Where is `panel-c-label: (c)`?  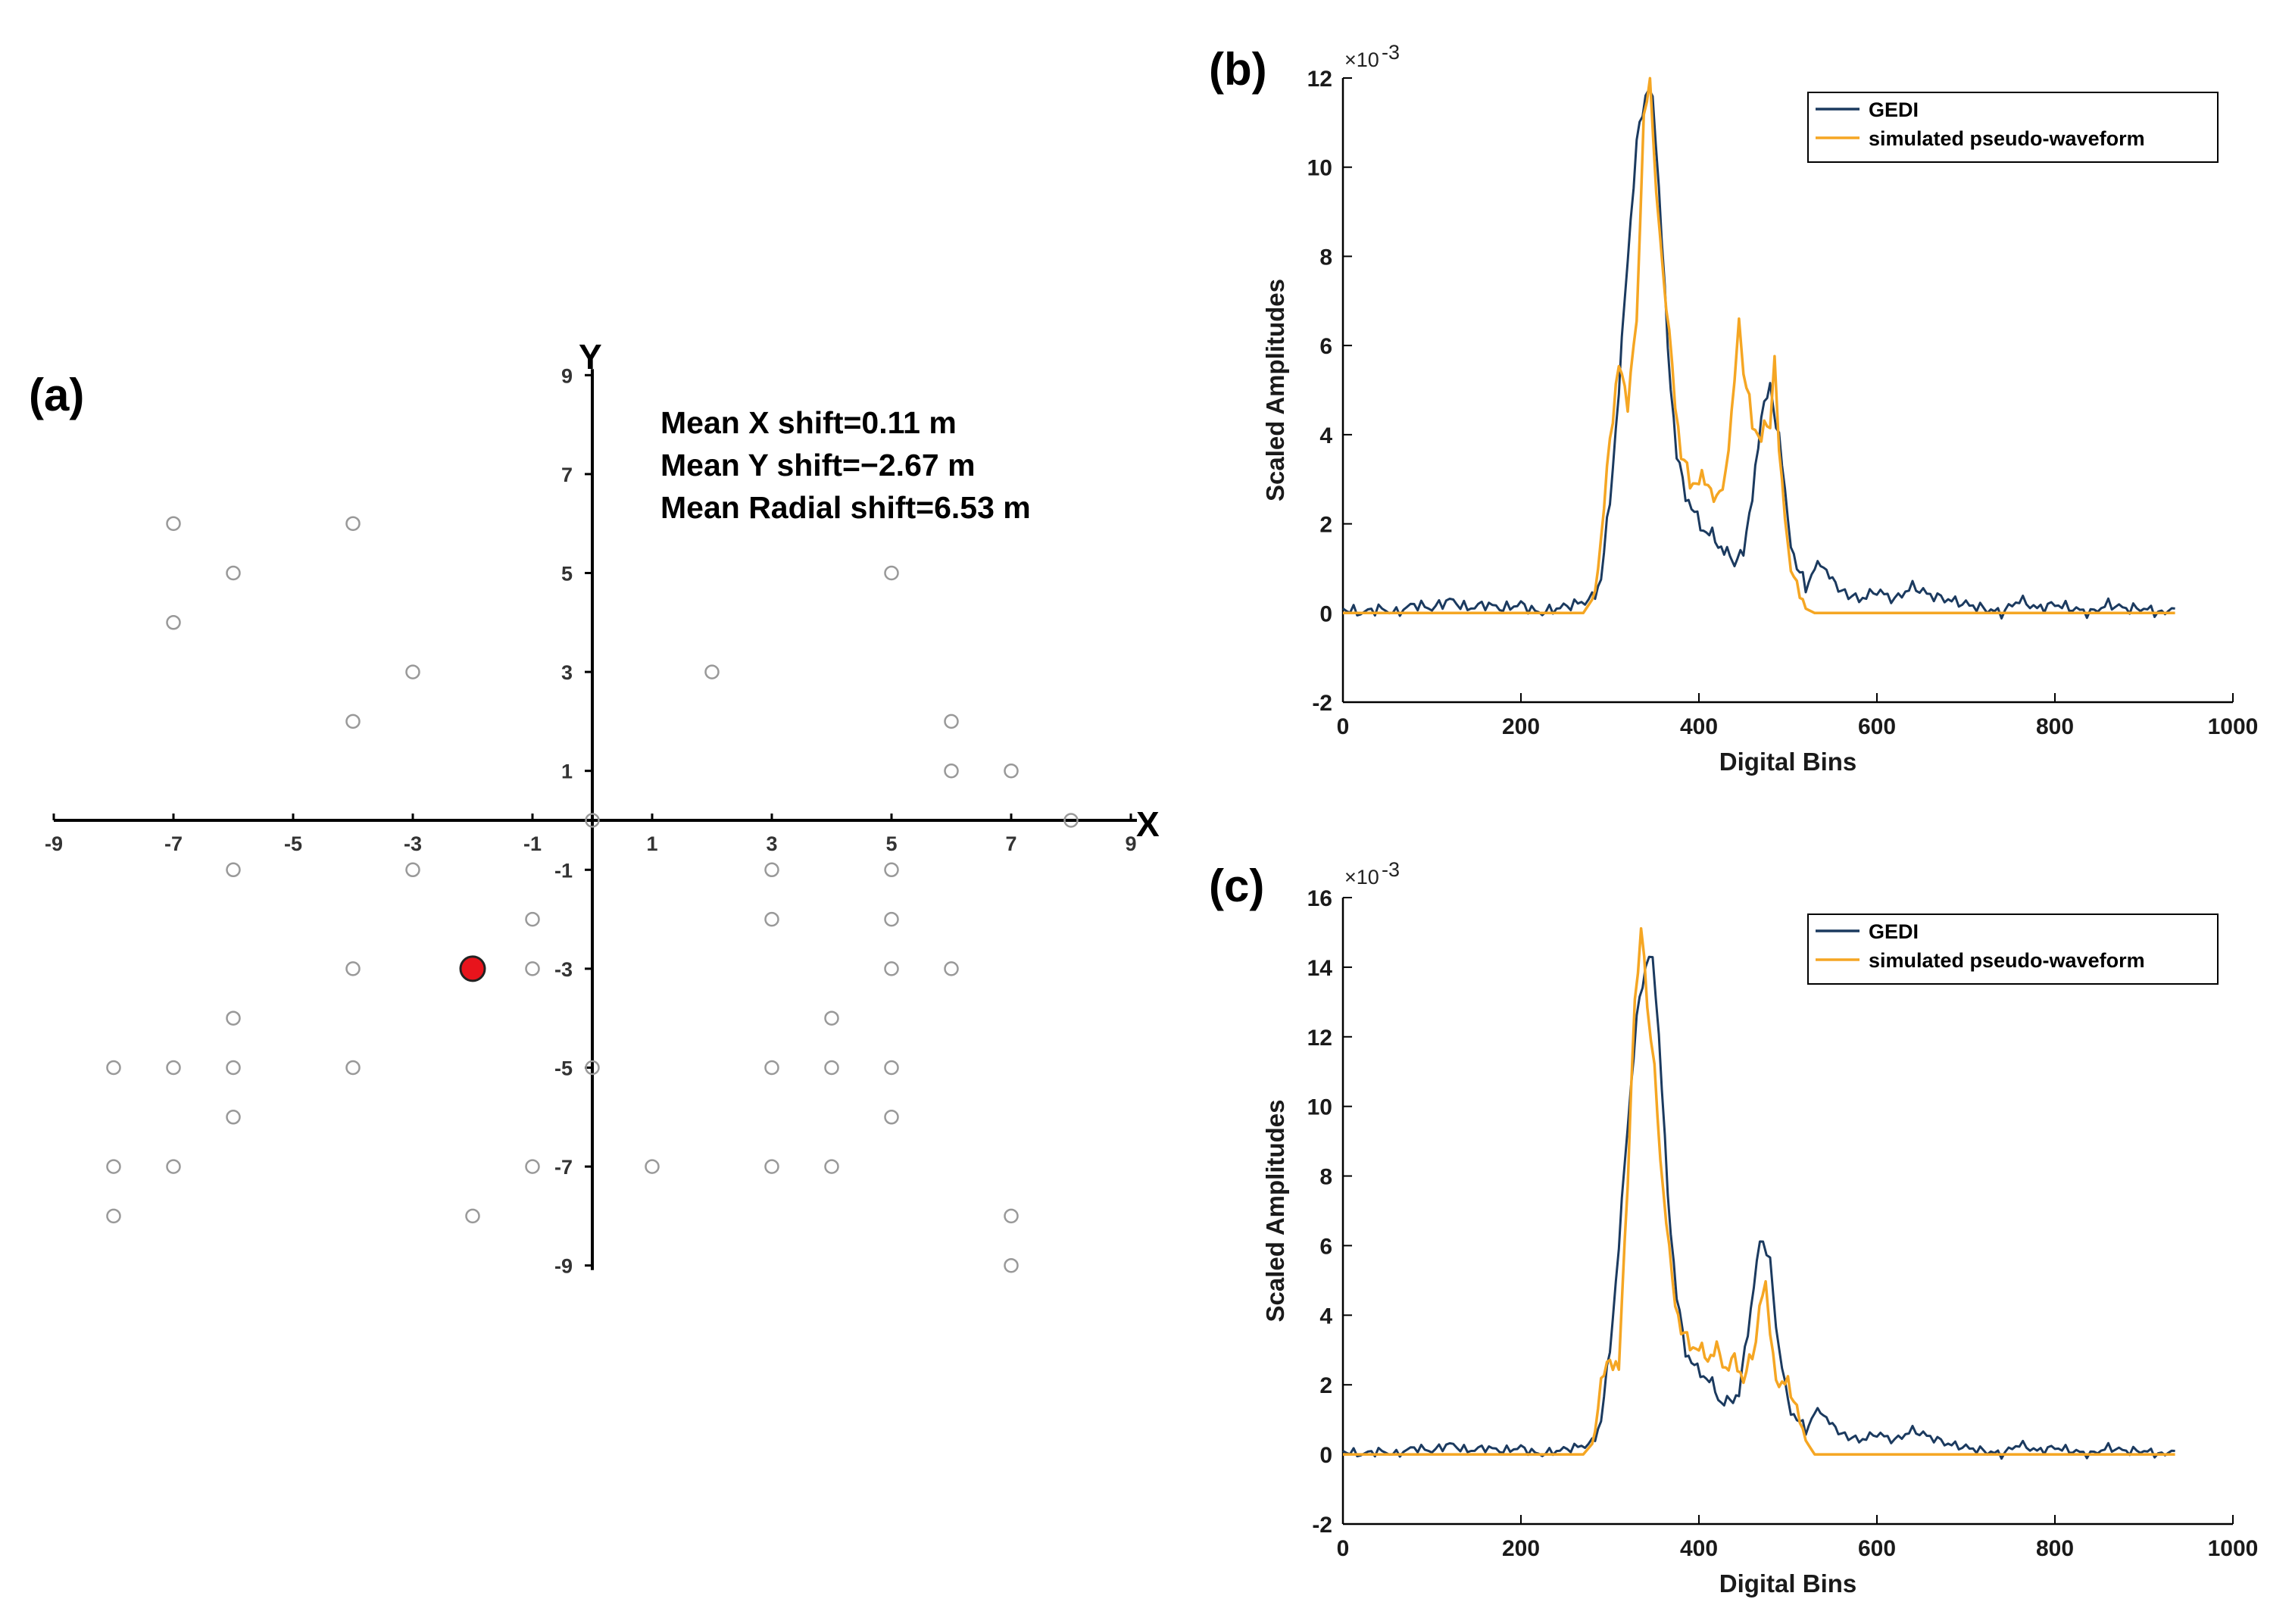
panel-c-label: (c) is located at coordinates (1236, 885).